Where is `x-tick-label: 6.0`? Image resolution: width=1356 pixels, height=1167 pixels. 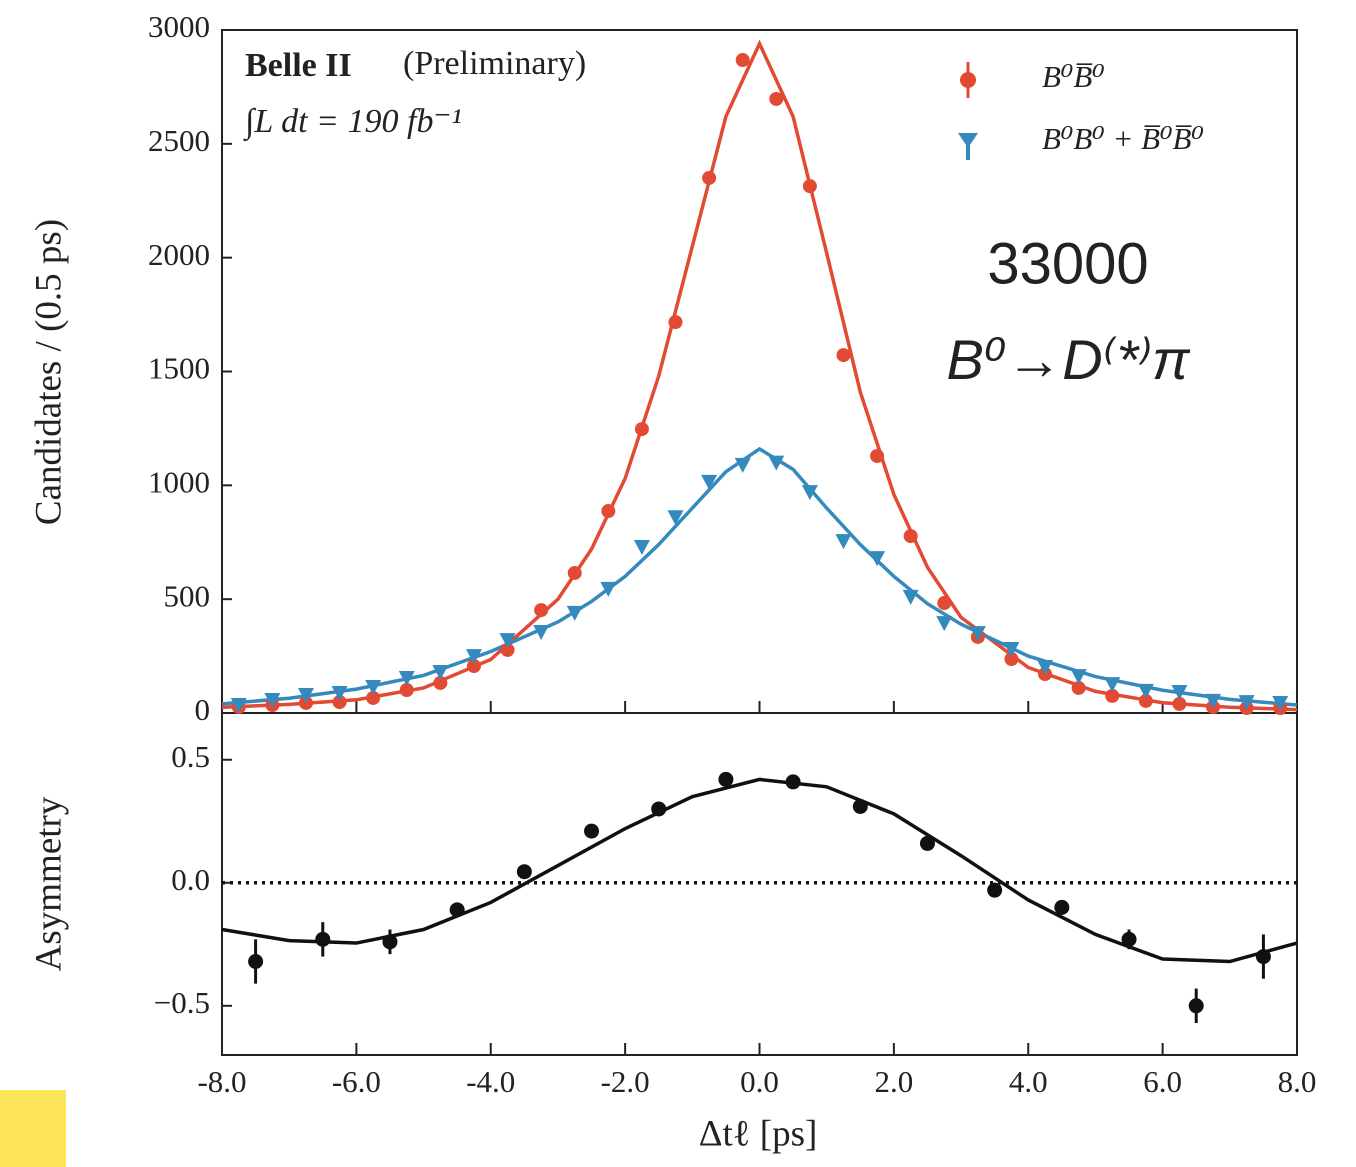 x-tick-label: 6.0 is located at coordinates (1162, 1081).